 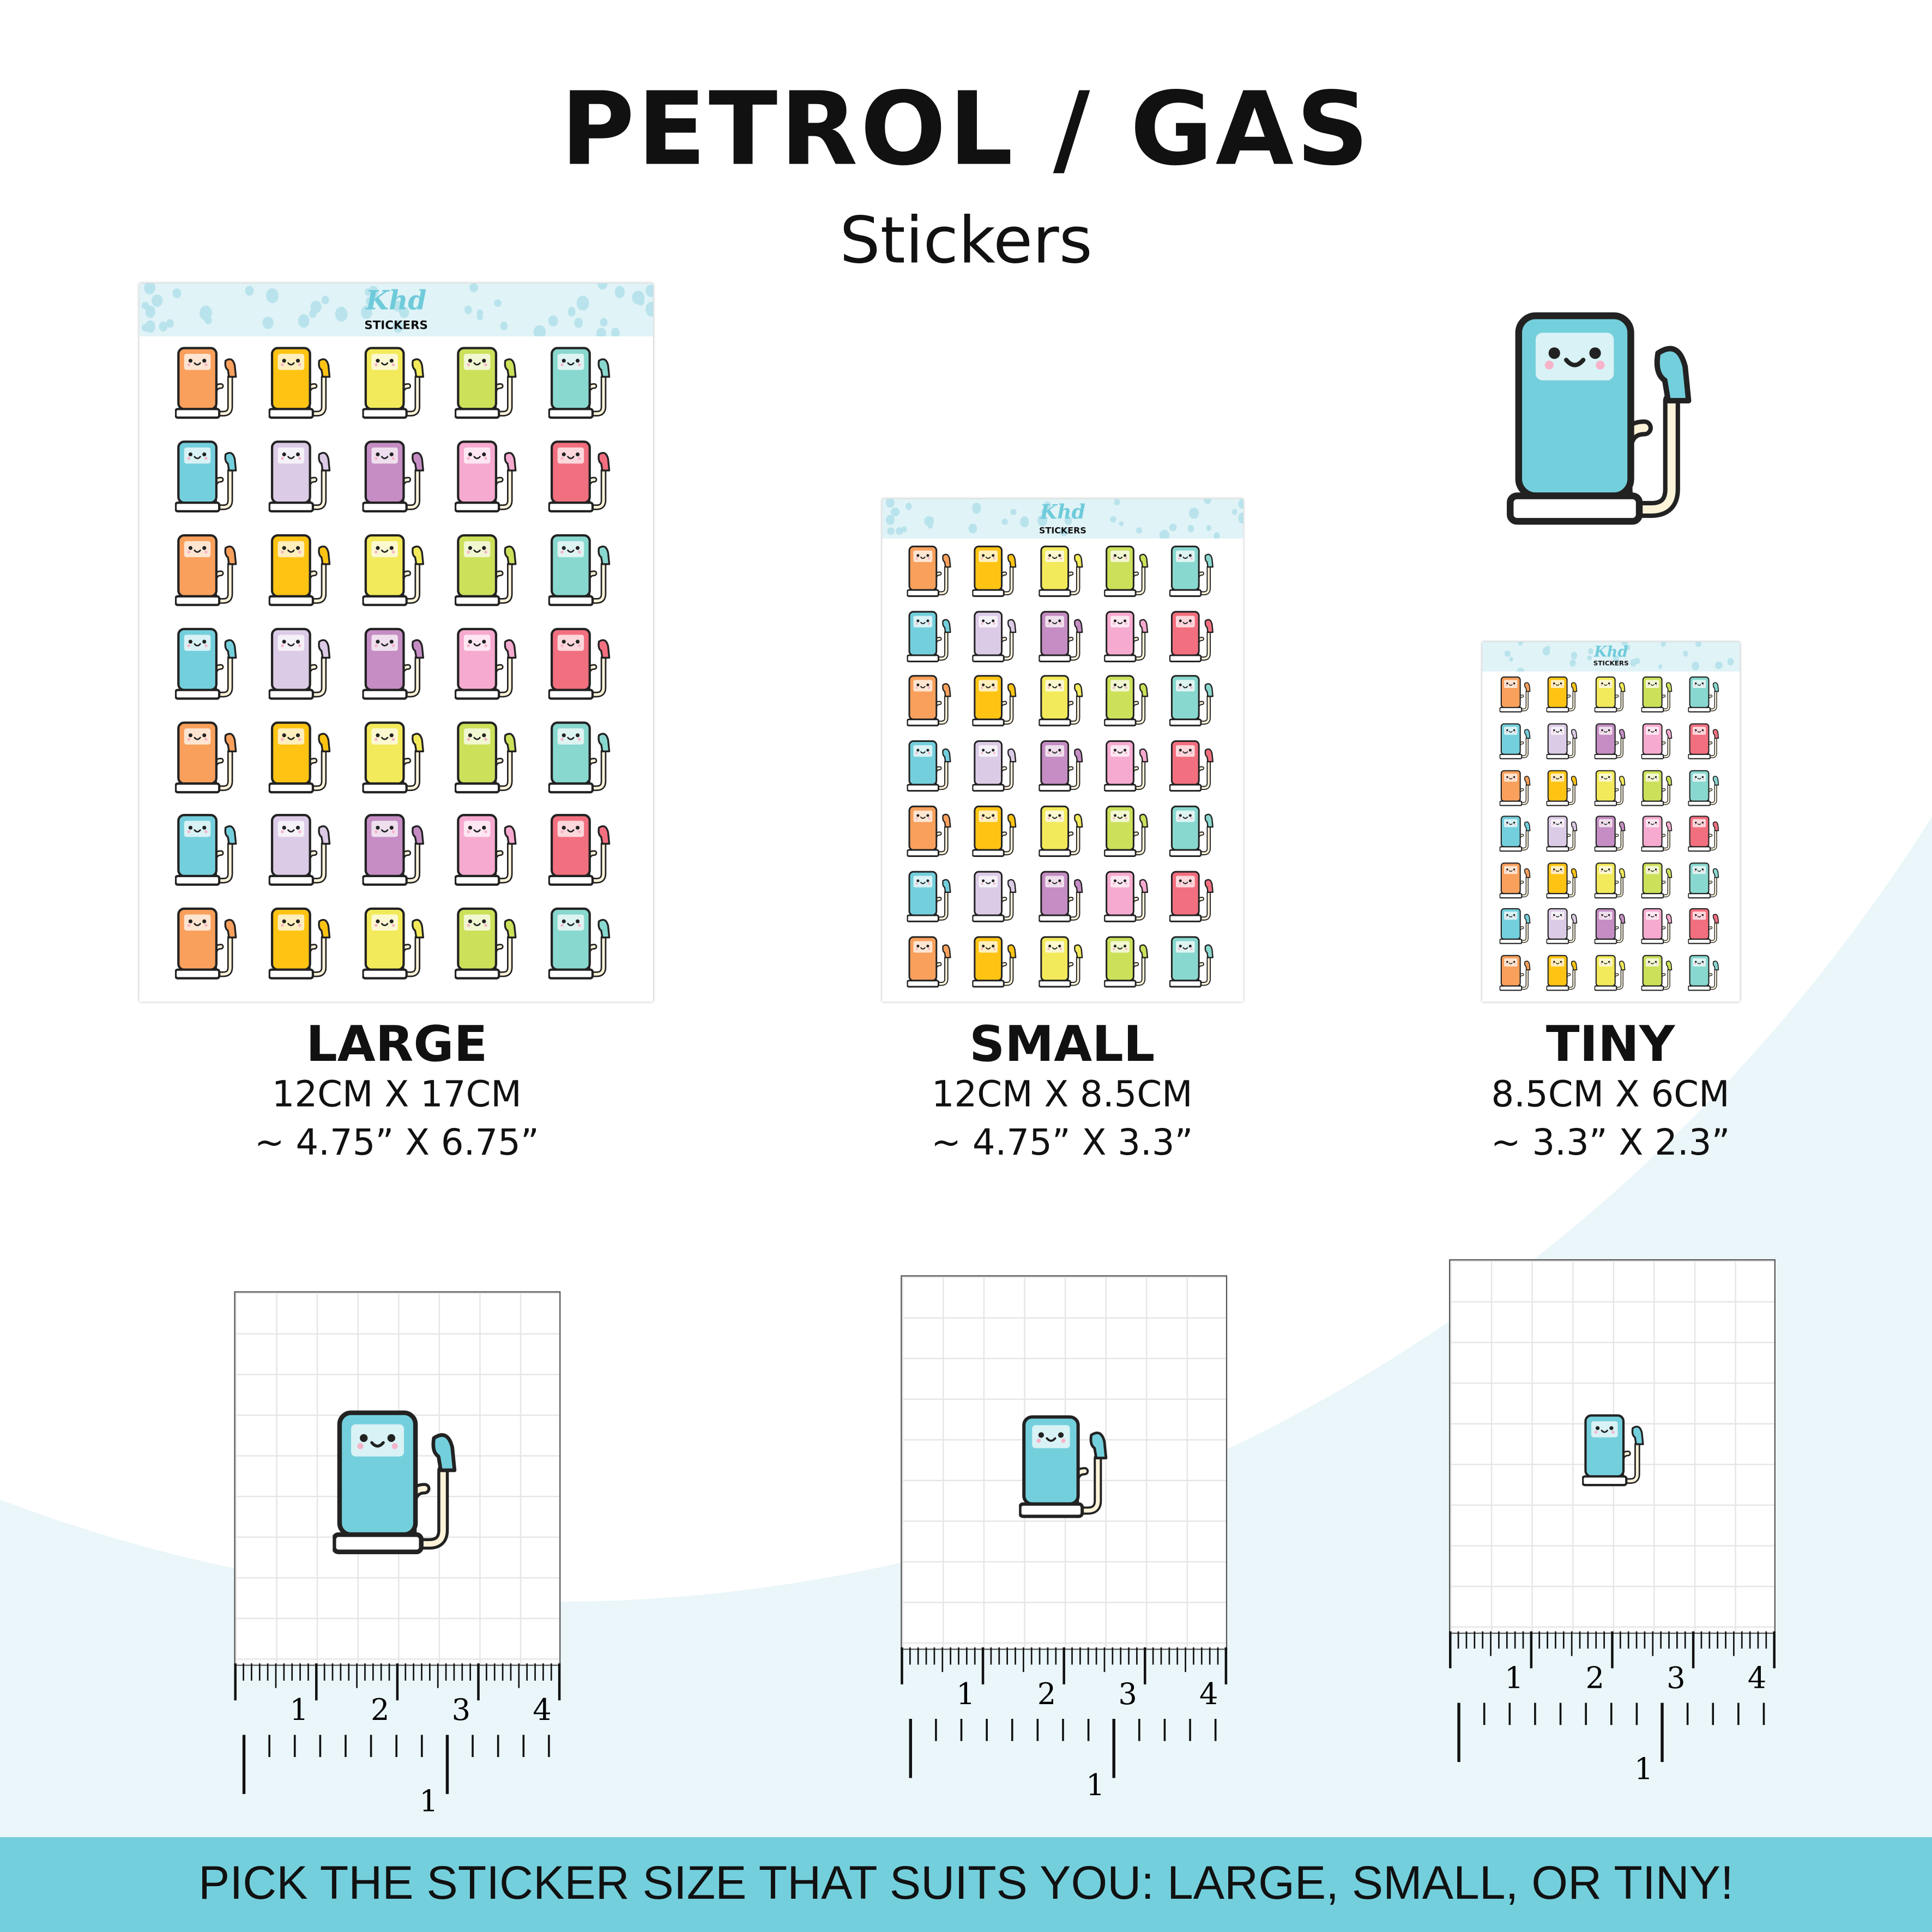 What do you see at coordinates (461, 1710) in the screenshot?
I see `ruler-cm-label: 3` at bounding box center [461, 1710].